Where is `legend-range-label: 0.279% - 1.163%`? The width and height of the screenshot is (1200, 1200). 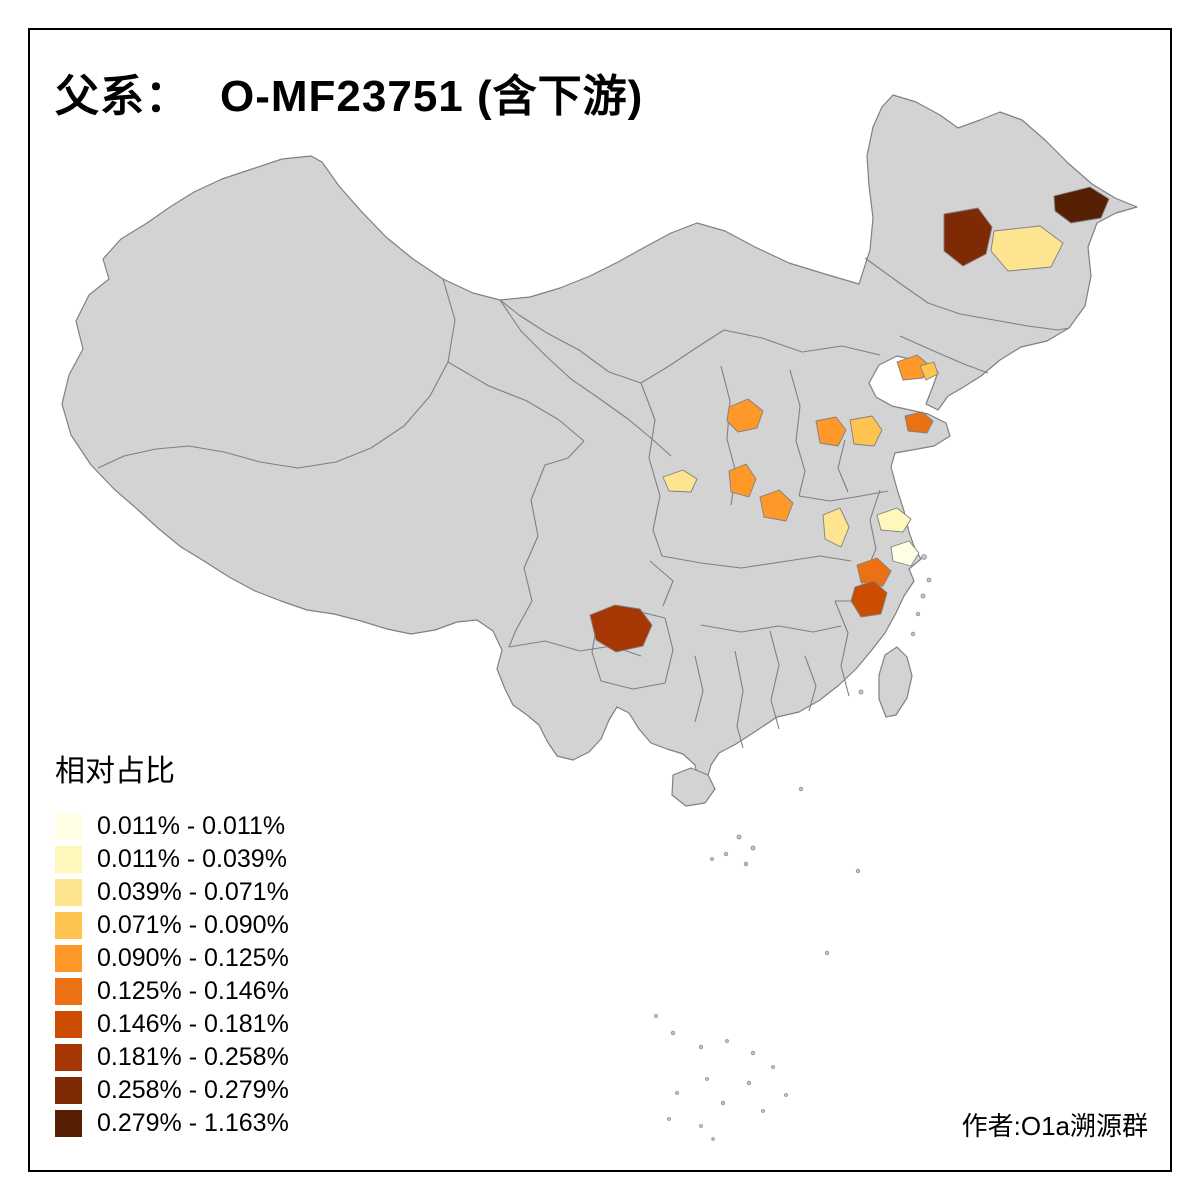 legend-range-label: 0.279% - 1.163% is located at coordinates (193, 1123).